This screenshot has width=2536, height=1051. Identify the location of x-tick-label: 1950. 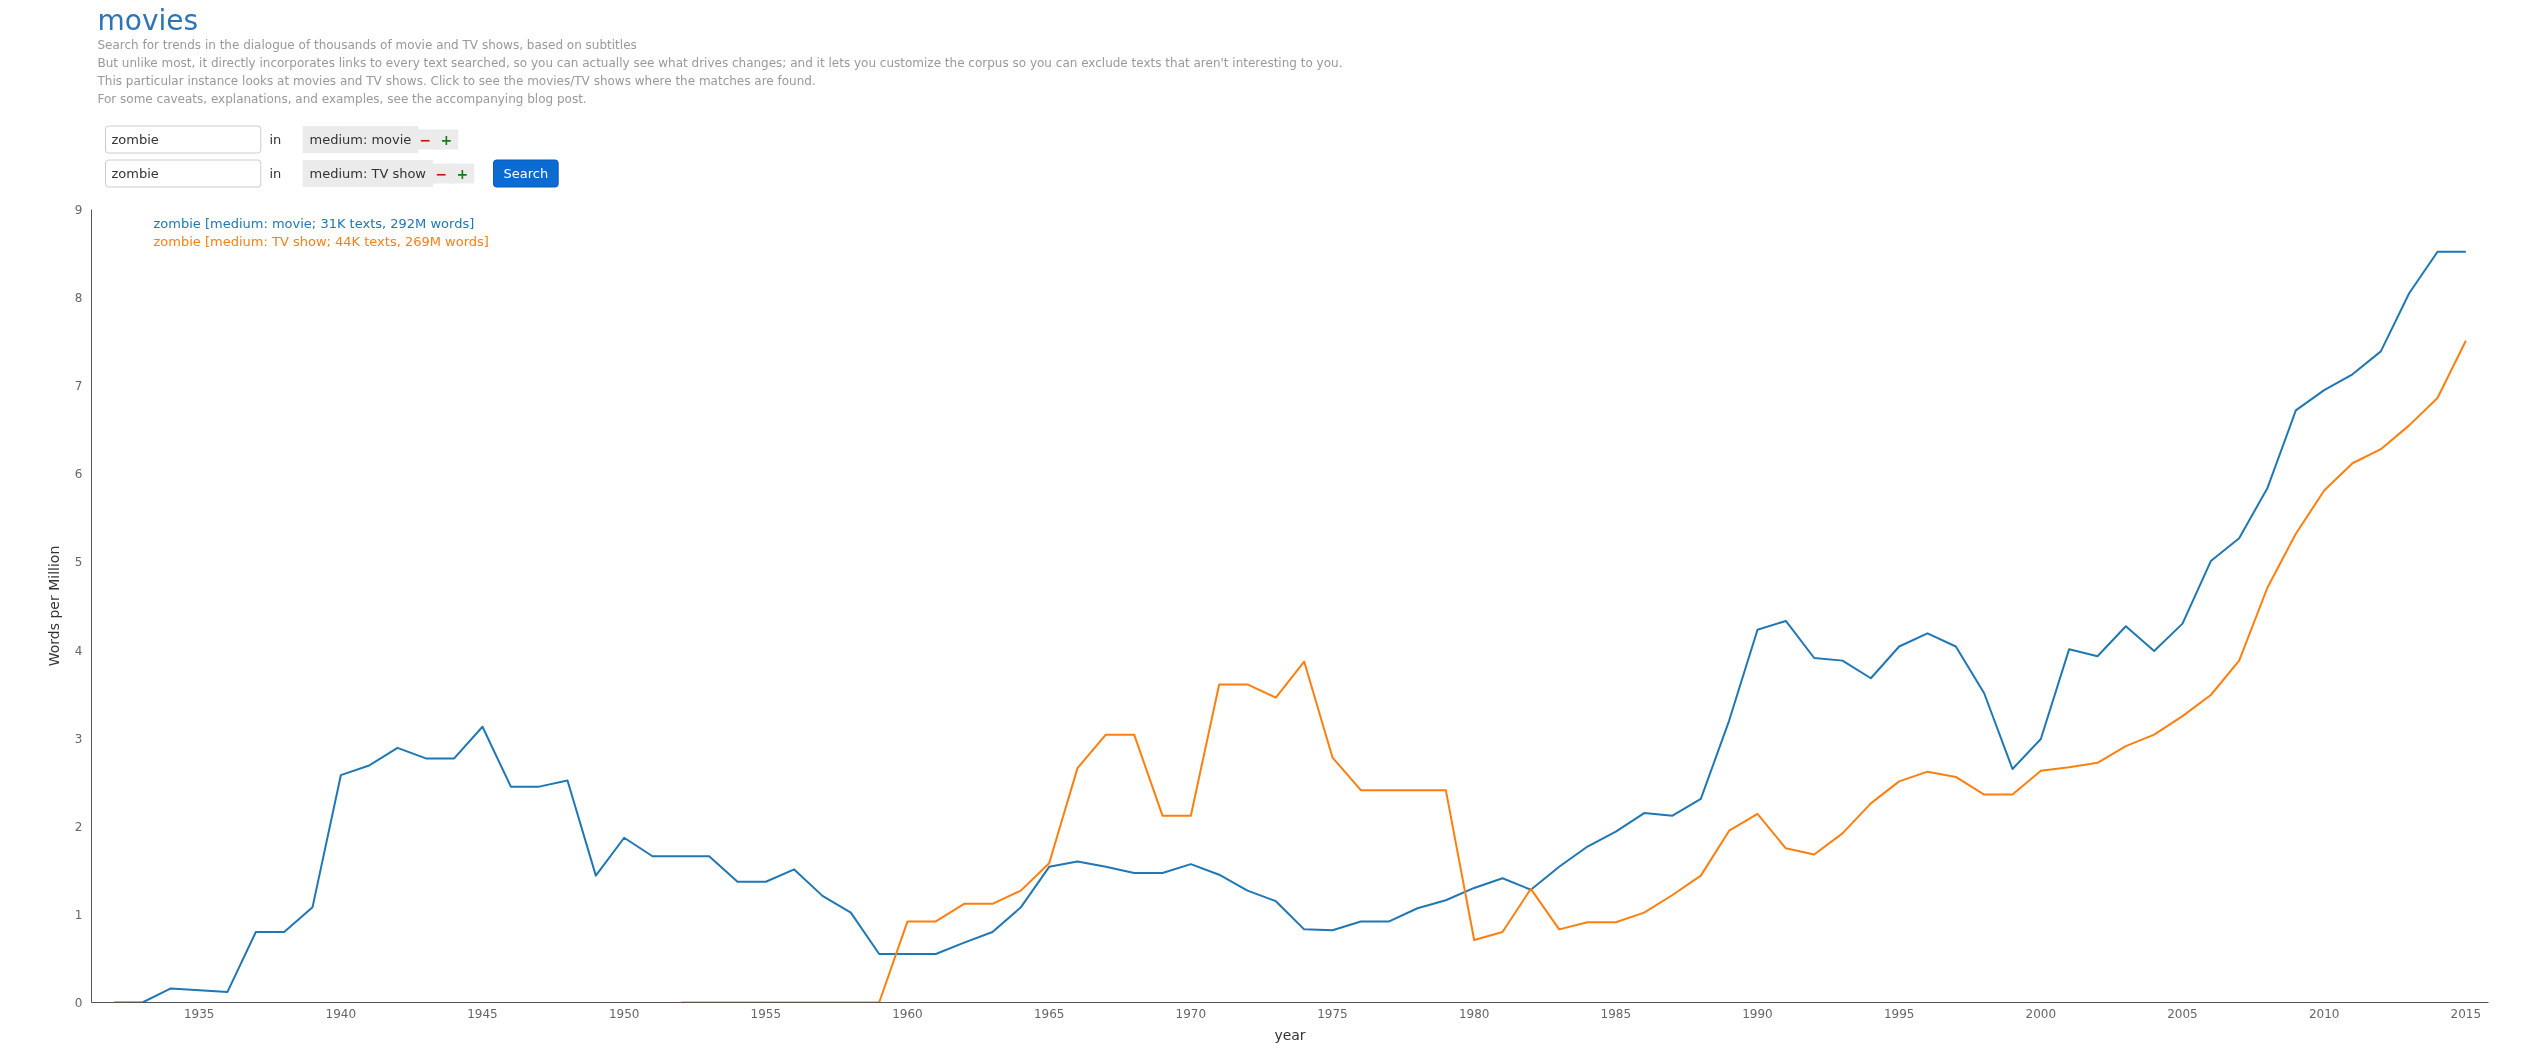
(624, 1013).